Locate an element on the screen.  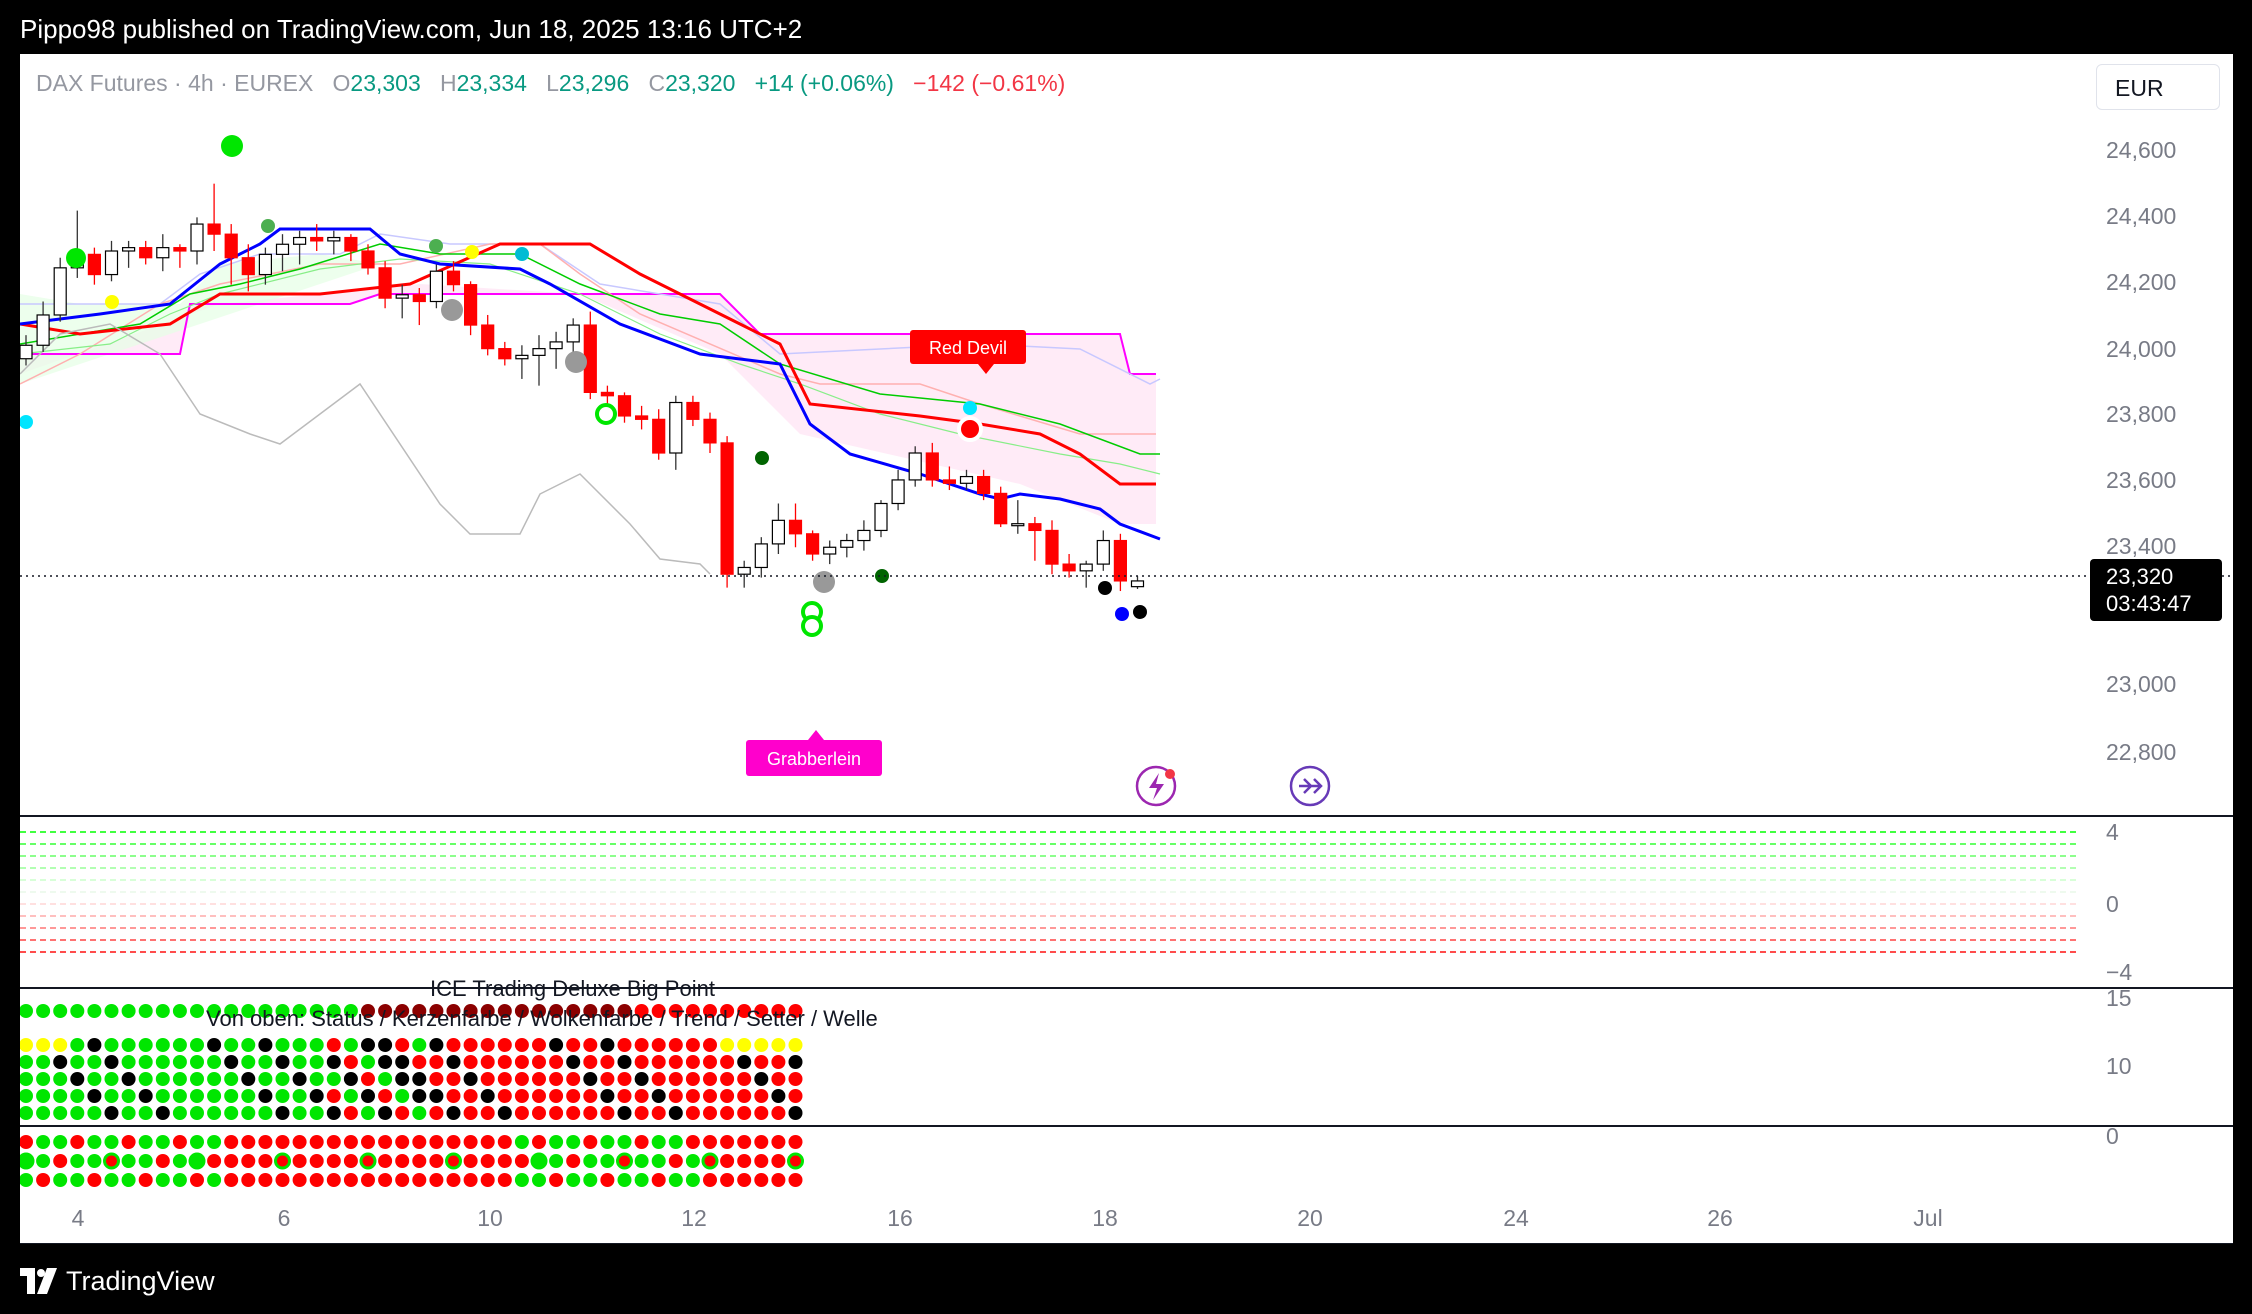
time-axis-label: 16 is located at coordinates (900, 1218).